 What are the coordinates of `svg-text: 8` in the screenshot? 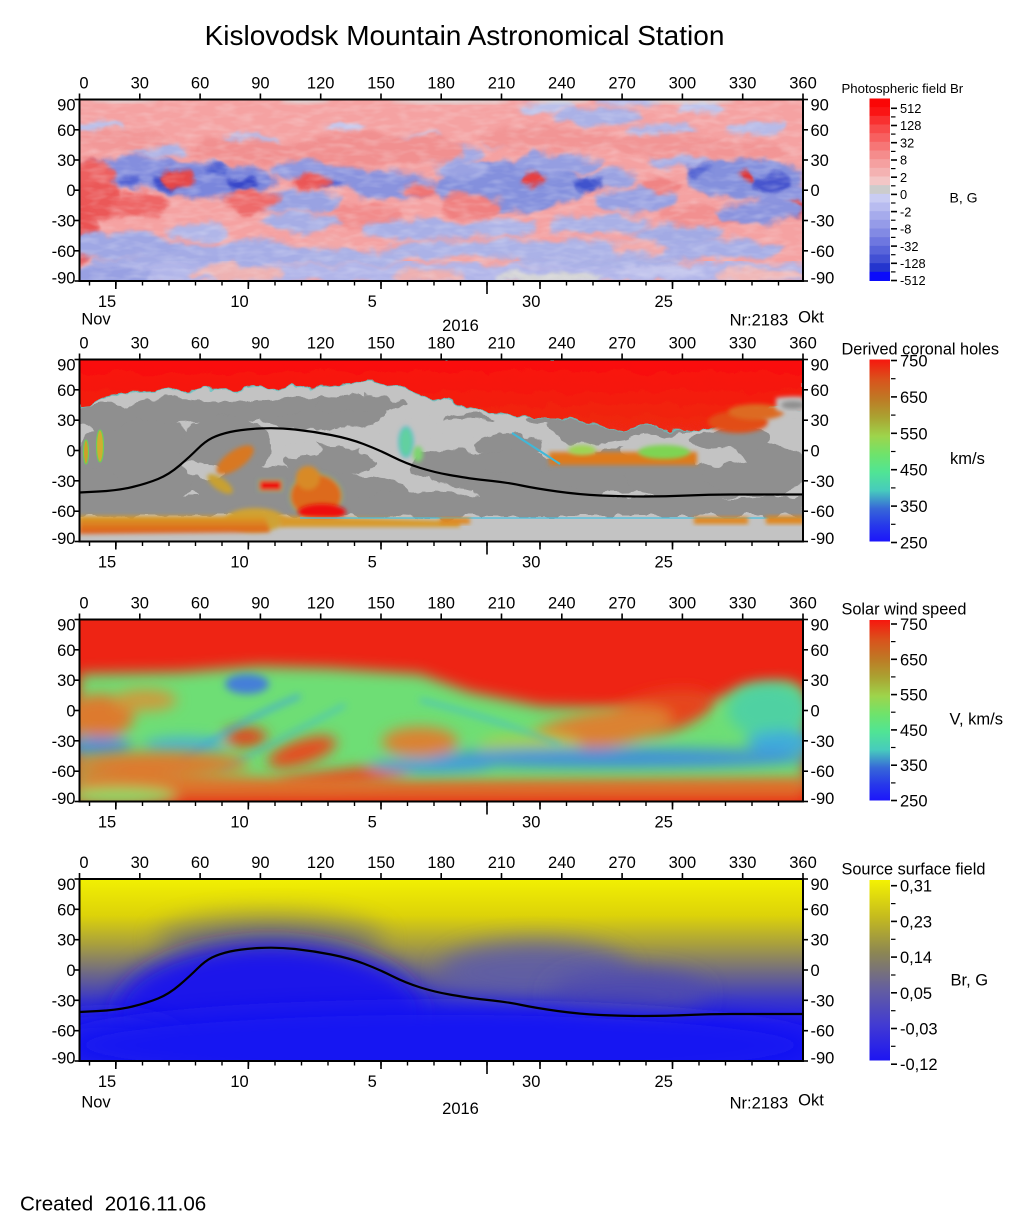 It's located at (903, 160).